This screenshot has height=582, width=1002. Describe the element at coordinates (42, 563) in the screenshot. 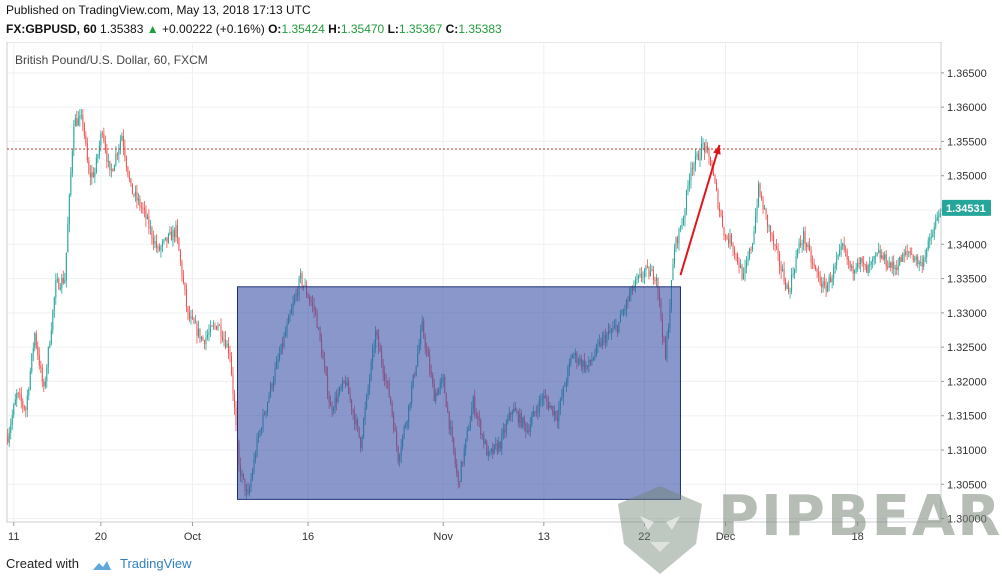

I see `created-with-text: Created with` at that location.